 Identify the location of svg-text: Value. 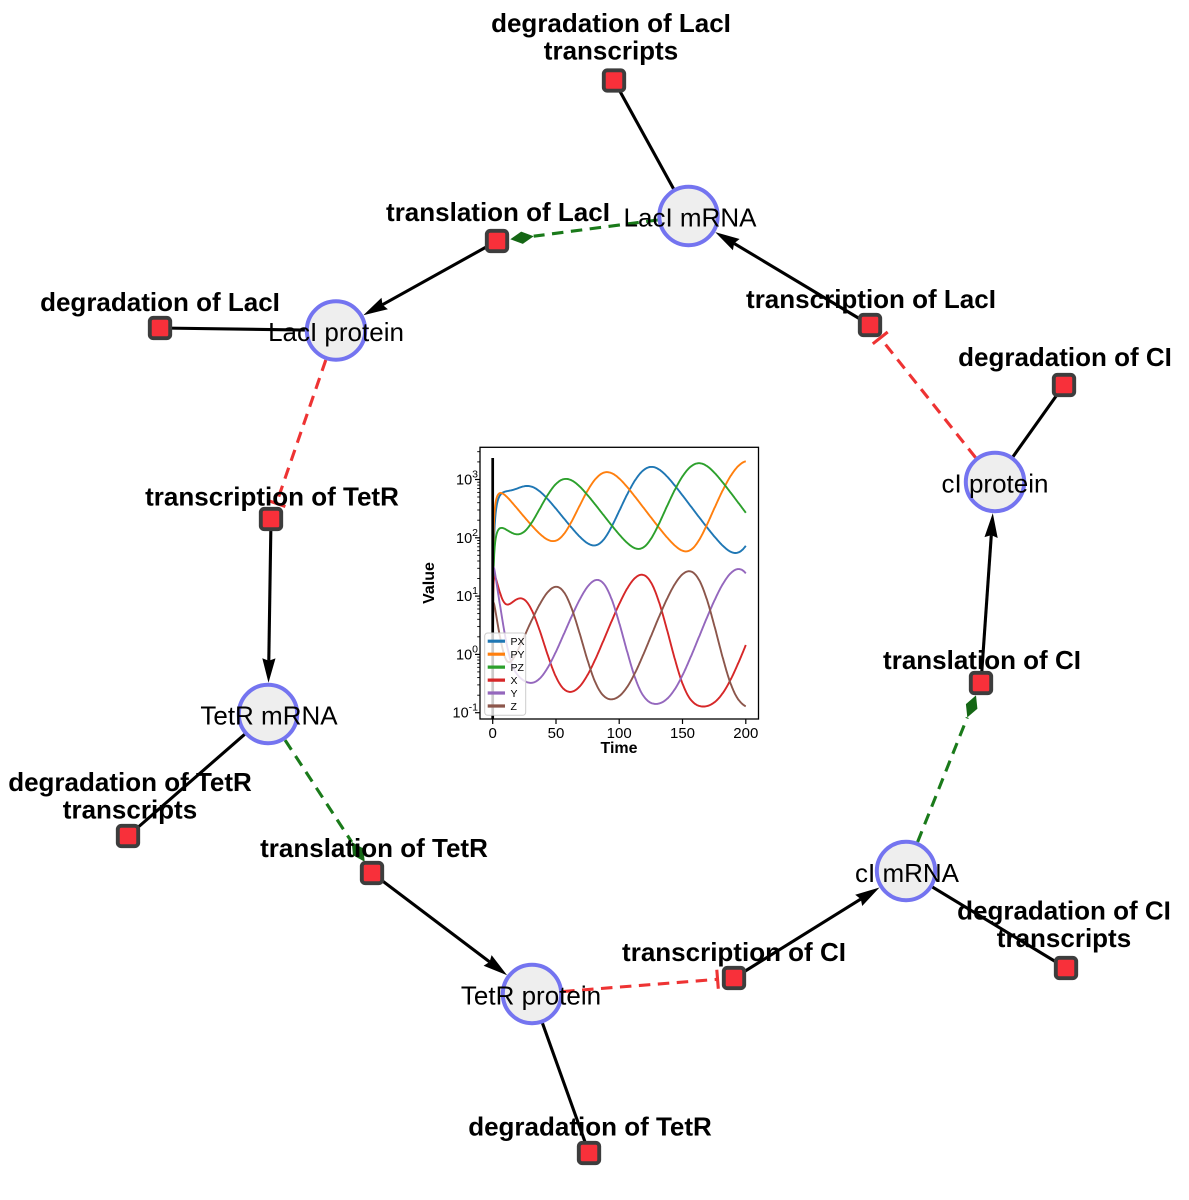
(429, 583).